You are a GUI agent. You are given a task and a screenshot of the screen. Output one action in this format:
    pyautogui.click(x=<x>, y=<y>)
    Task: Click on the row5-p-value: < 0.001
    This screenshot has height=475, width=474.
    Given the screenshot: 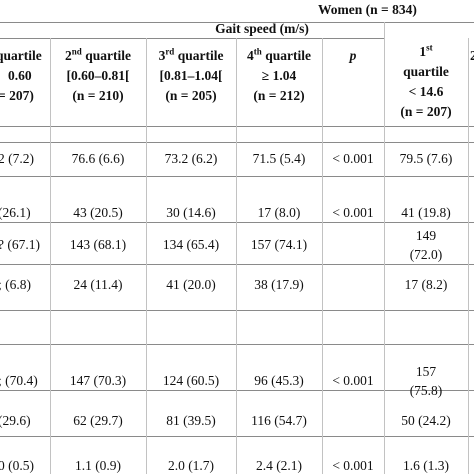 What is the action you would take?
    pyautogui.click(x=353, y=380)
    